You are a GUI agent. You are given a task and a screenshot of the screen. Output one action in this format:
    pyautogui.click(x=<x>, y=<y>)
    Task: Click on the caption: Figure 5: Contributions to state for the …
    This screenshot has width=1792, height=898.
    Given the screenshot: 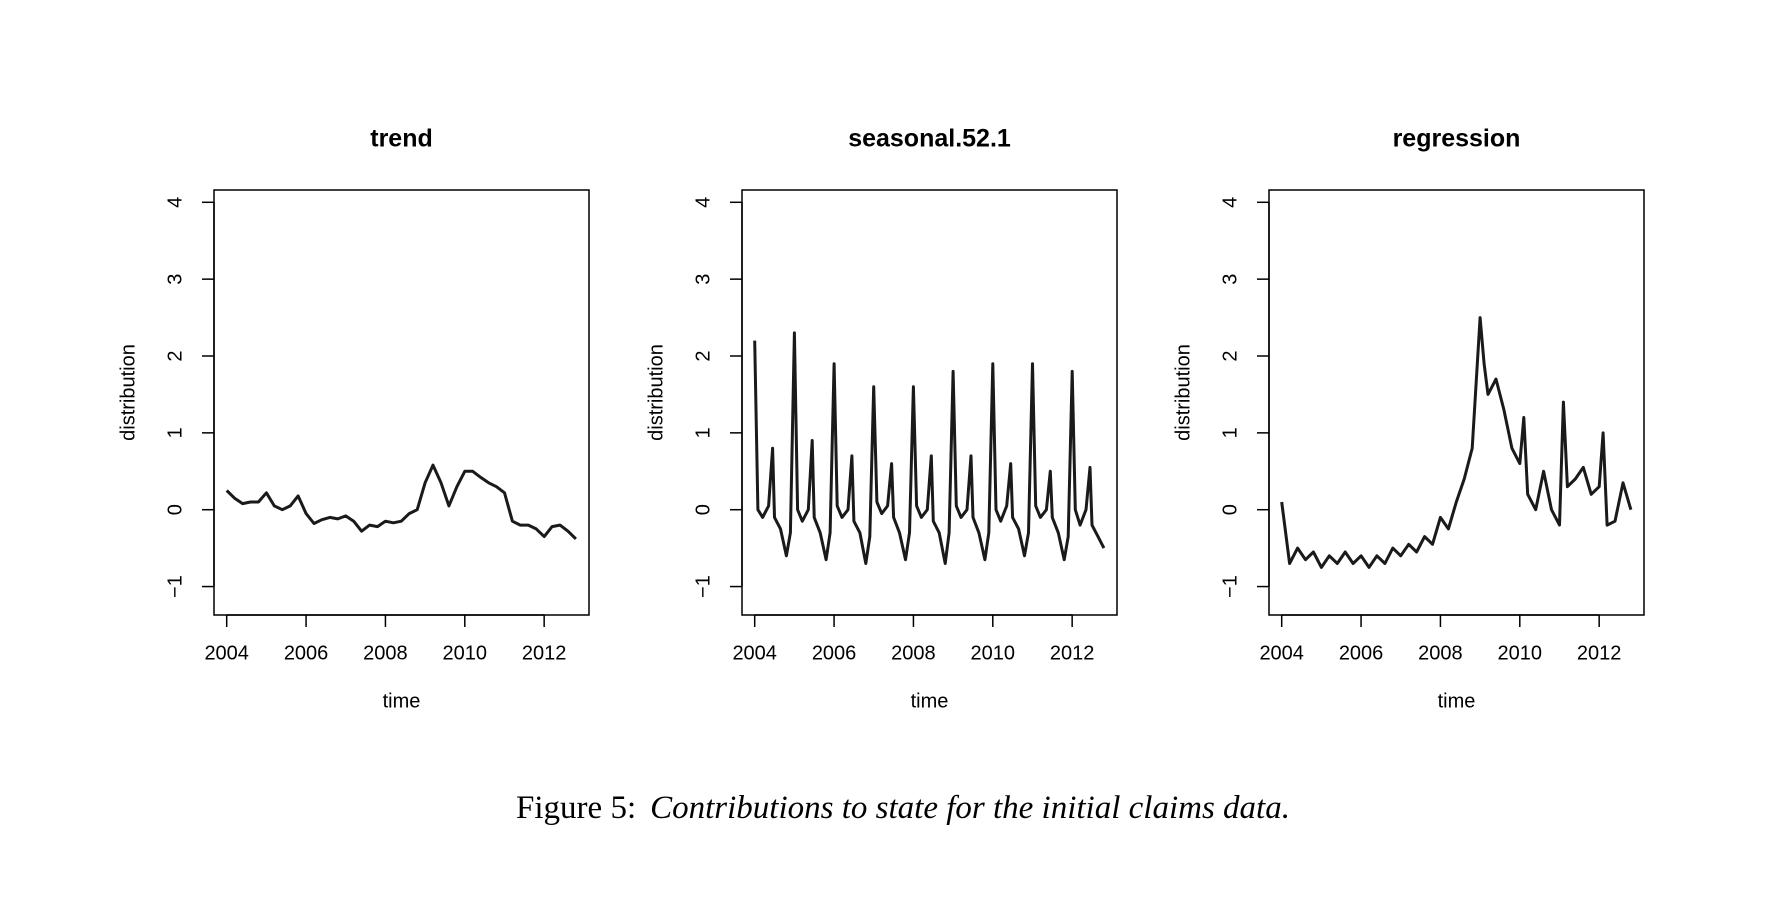 What is the action you would take?
    pyautogui.click(x=903, y=808)
    